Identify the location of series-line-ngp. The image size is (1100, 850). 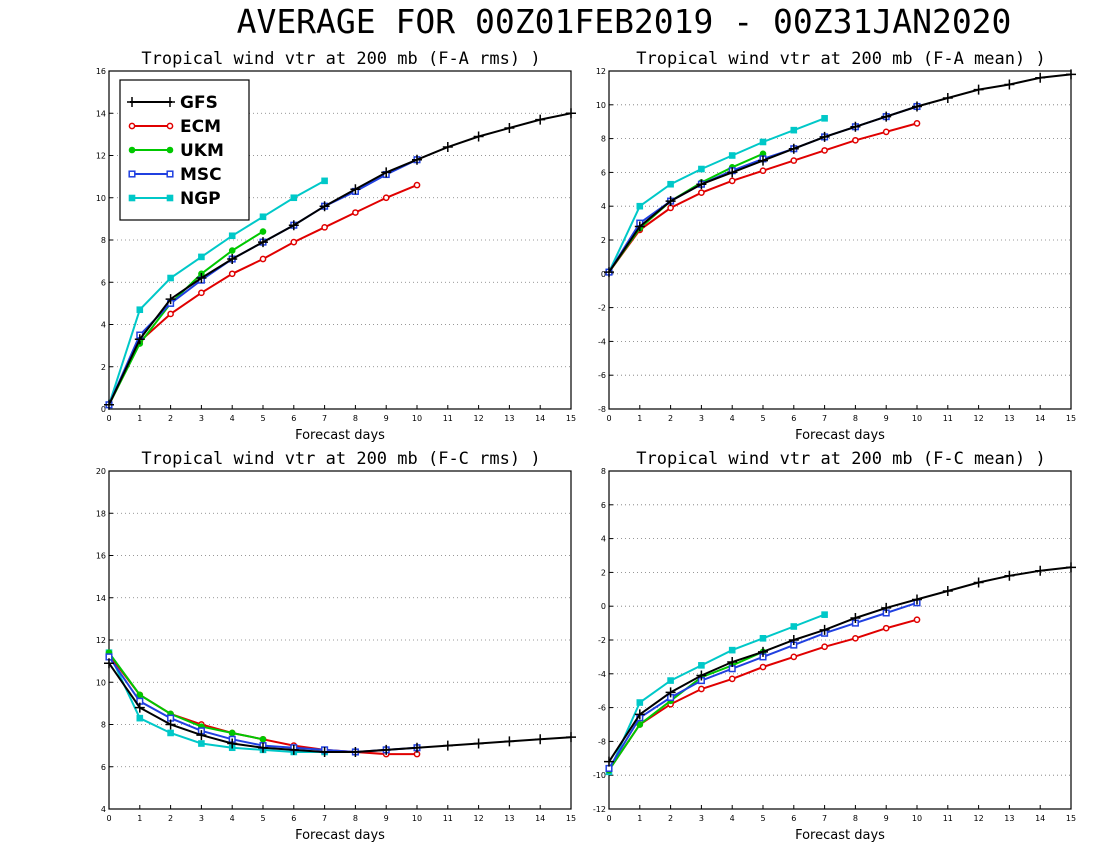
(217, 292).